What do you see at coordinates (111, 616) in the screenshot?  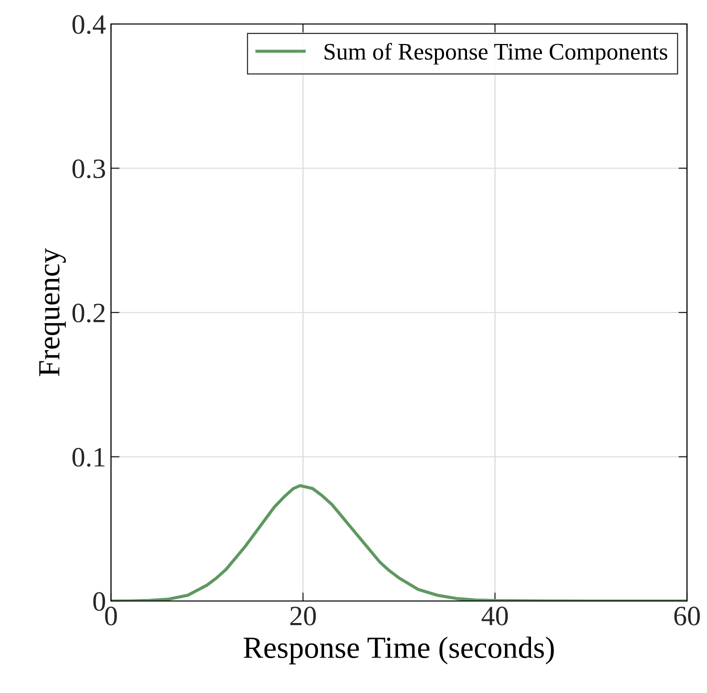 I see `x-tick-label: 0` at bounding box center [111, 616].